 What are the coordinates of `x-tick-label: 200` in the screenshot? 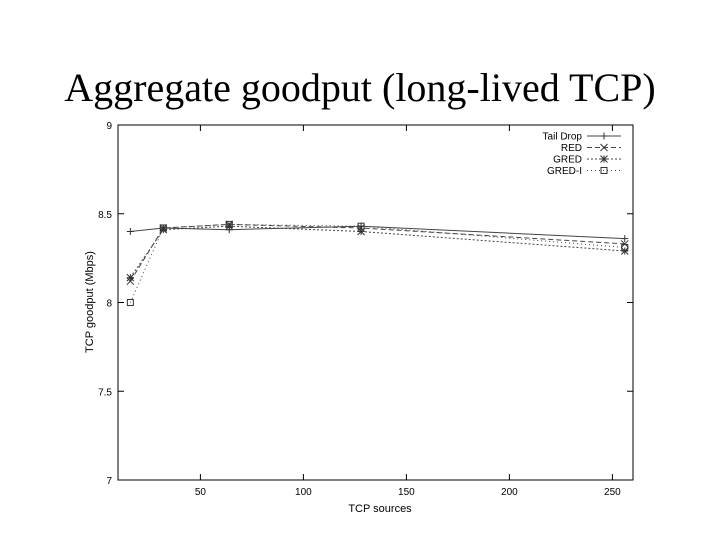 It's located at (509, 492).